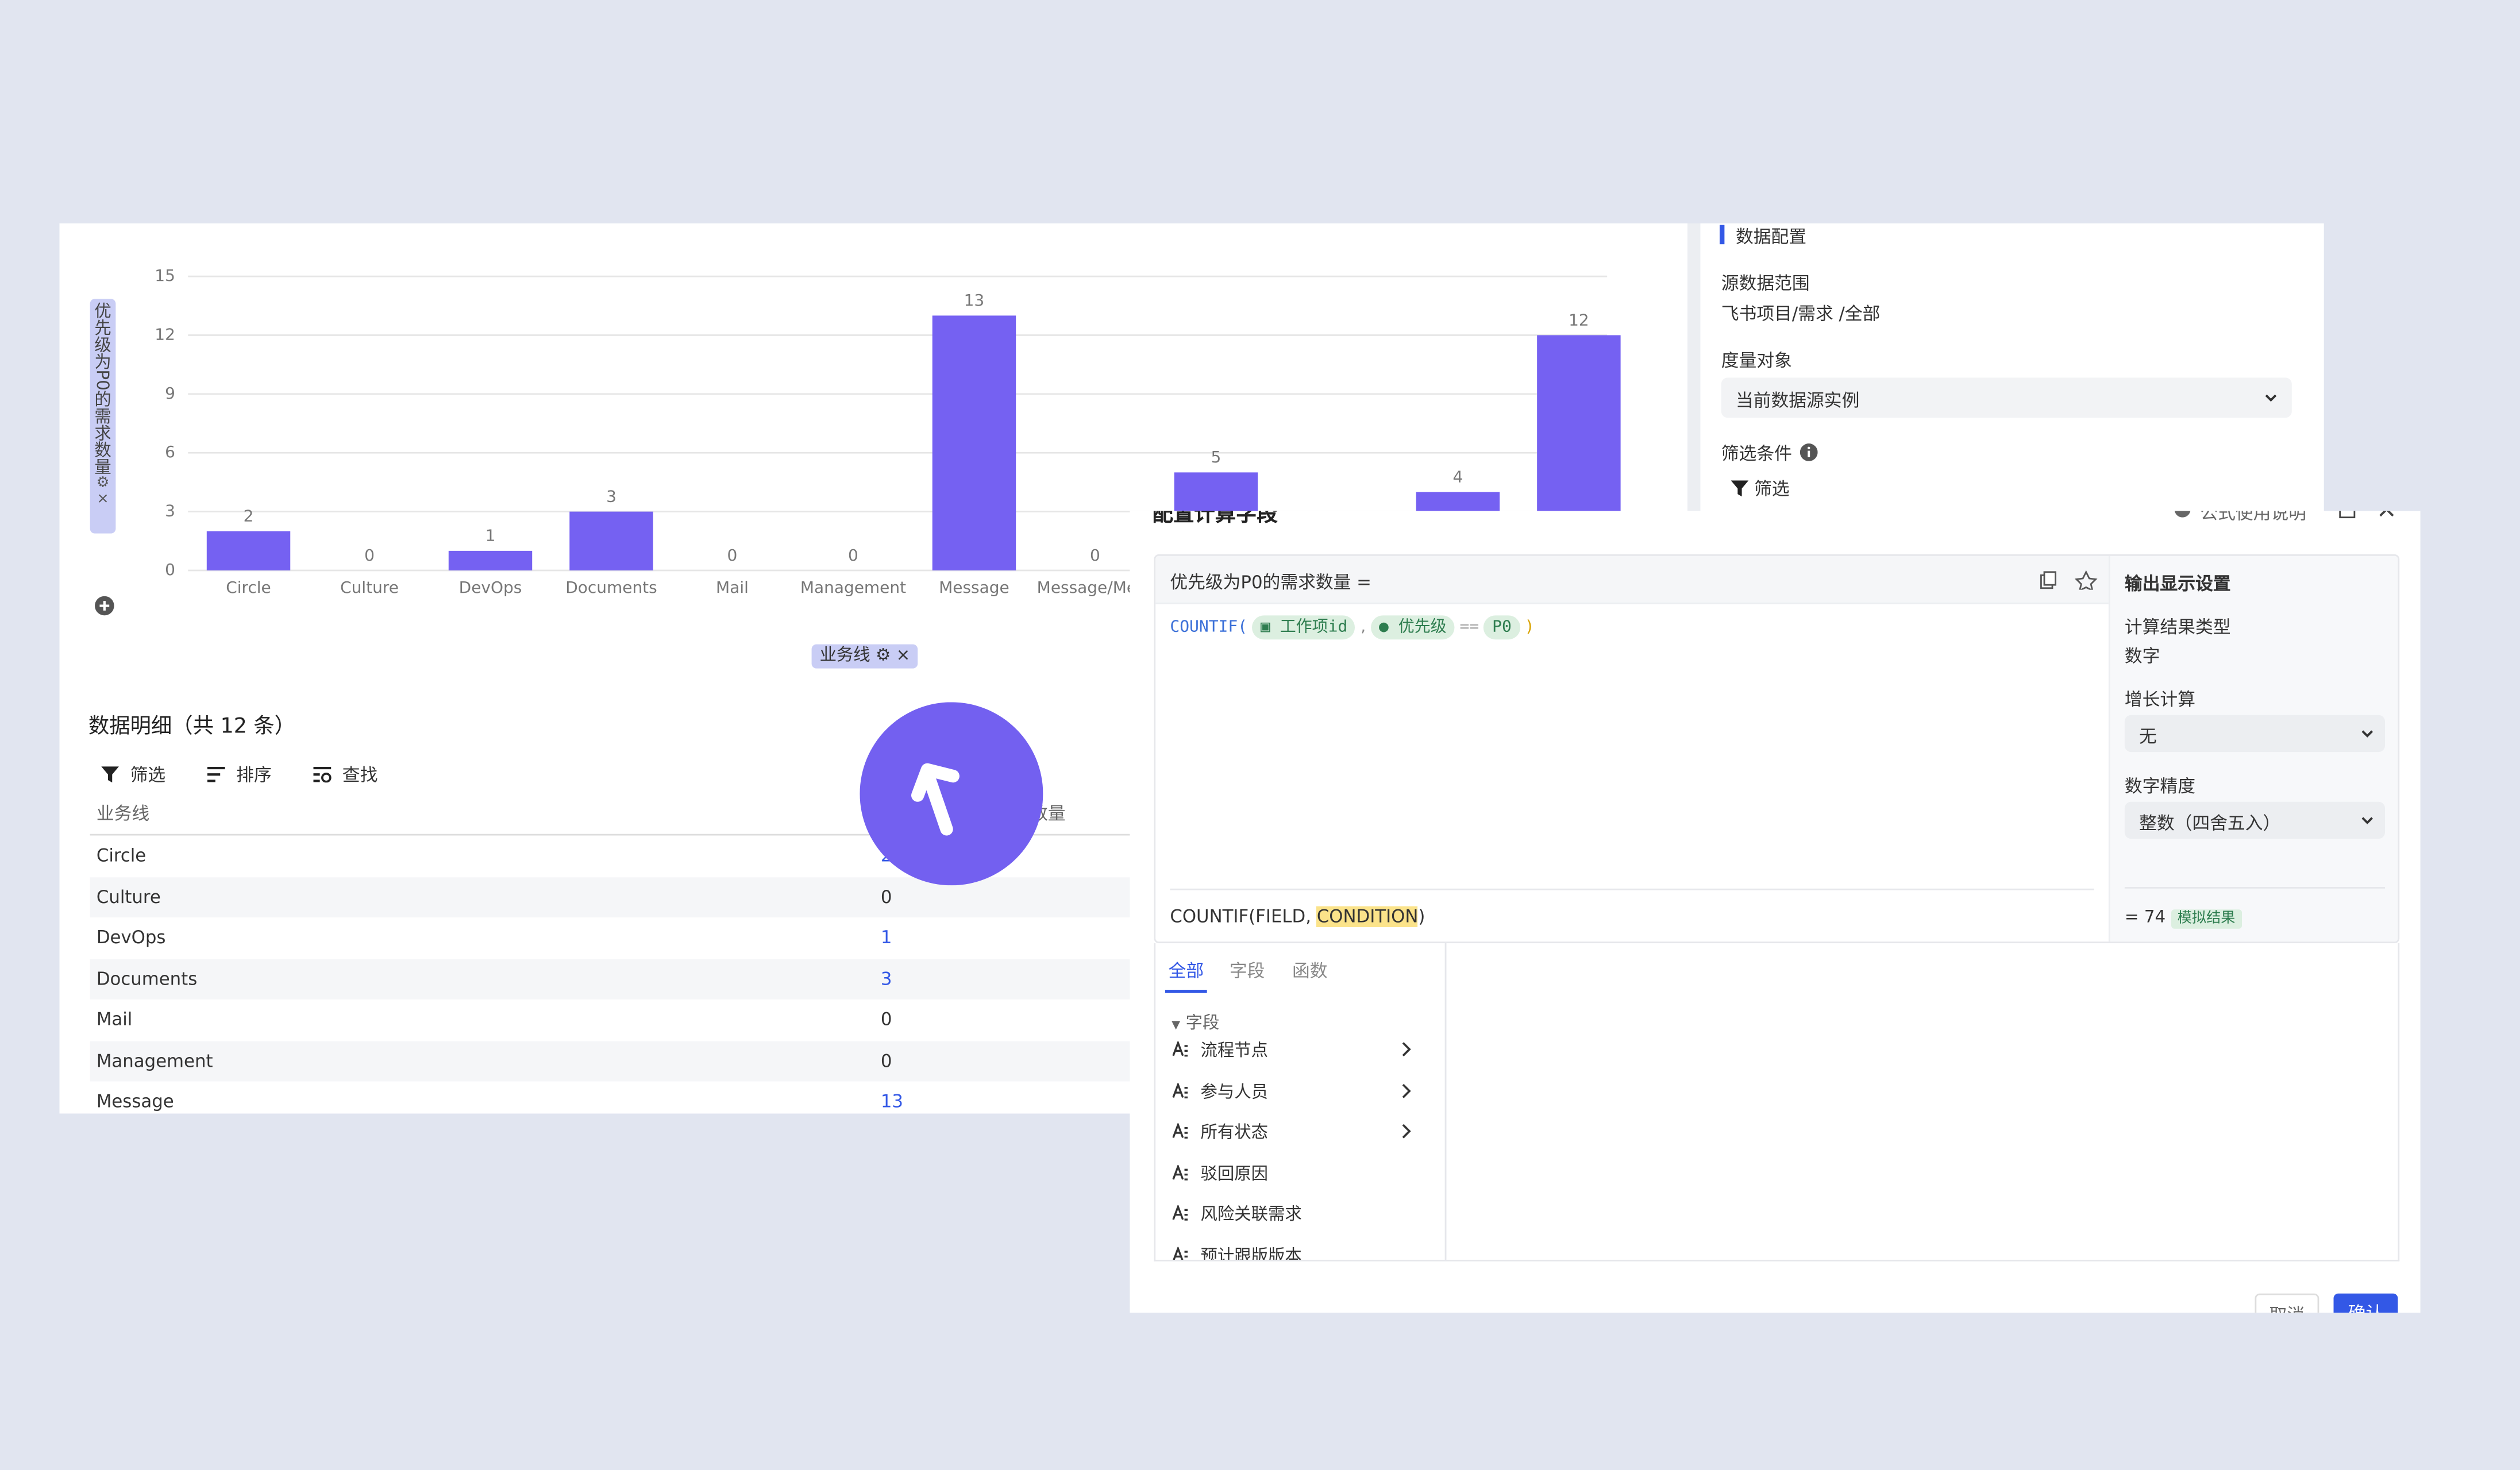 Image resolution: width=2520 pixels, height=1470 pixels. I want to click on select-value: 无, so click(2148, 736).